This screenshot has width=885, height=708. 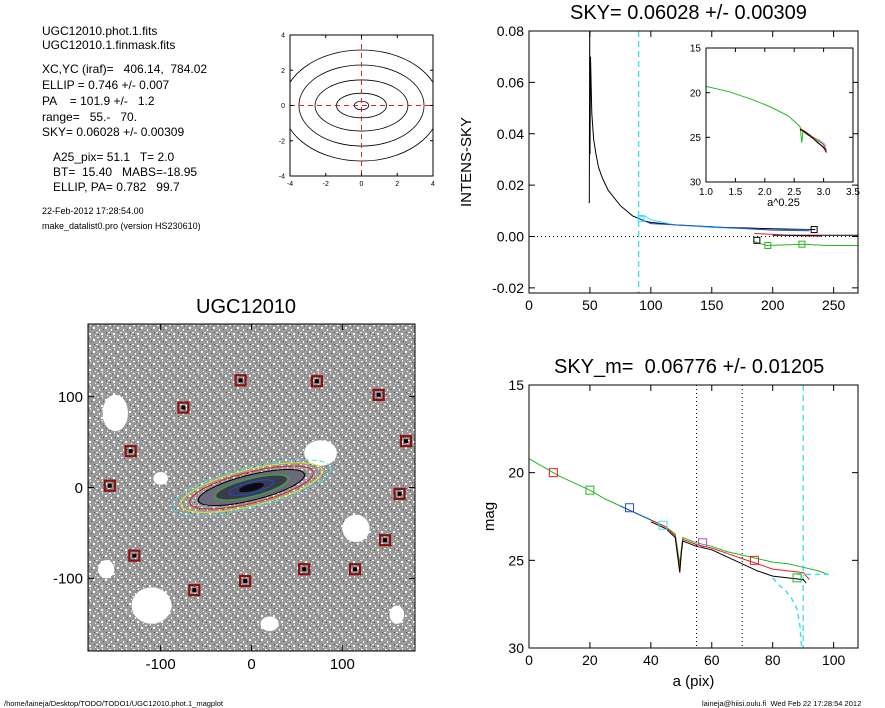 What do you see at coordinates (688, 13) in the screenshot?
I see `sky-chart-title: SKY= 0.06028 +/- 0.00309` at bounding box center [688, 13].